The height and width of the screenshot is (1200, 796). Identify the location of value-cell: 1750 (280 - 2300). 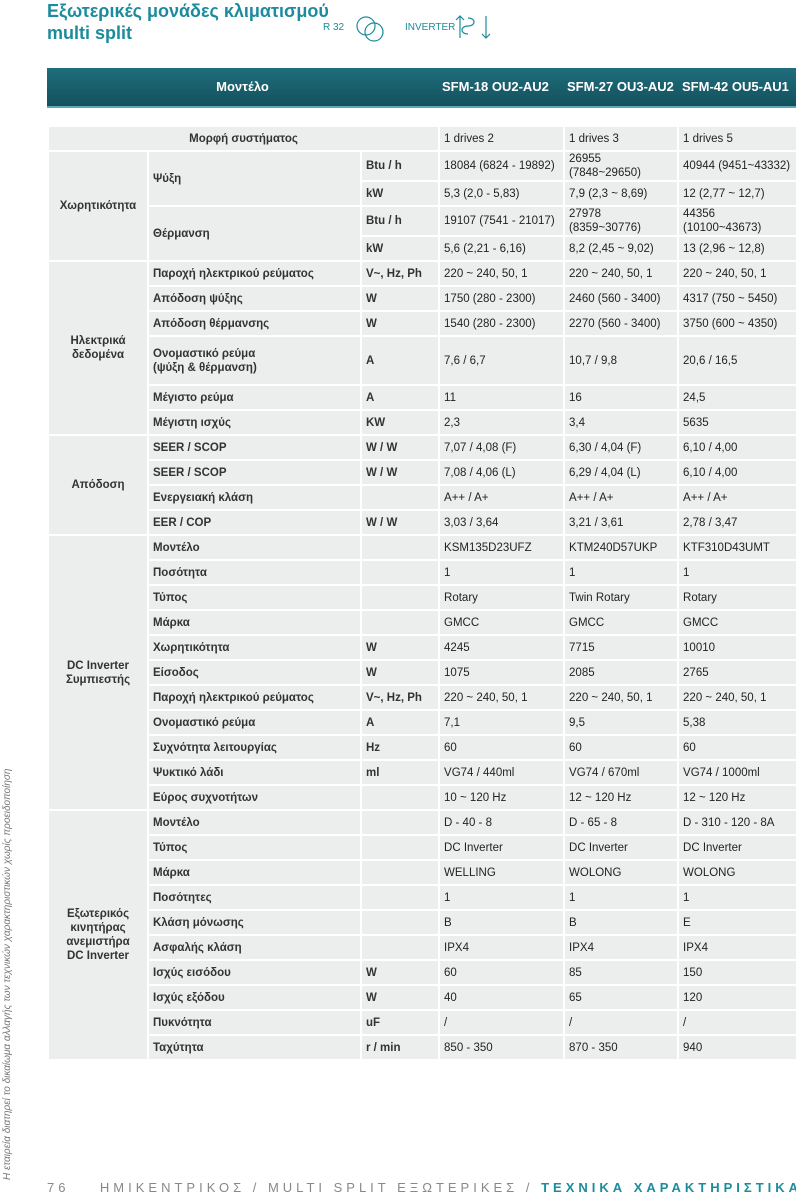
(502, 298).